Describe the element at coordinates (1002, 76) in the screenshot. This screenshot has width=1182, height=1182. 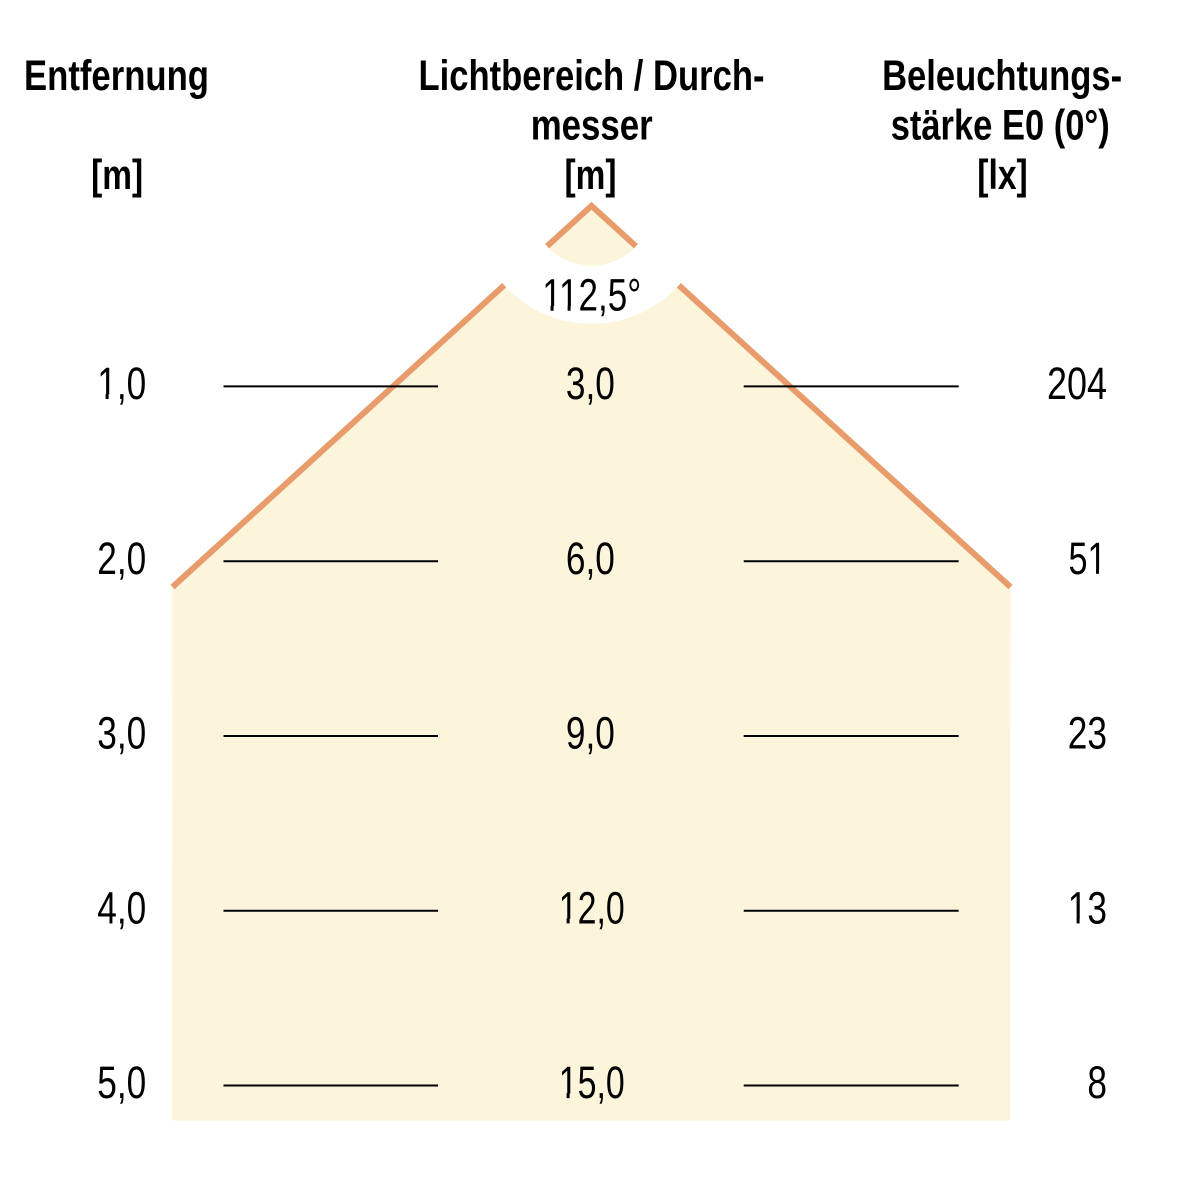
I see `svg-text: Beleuchtungs-` at that location.